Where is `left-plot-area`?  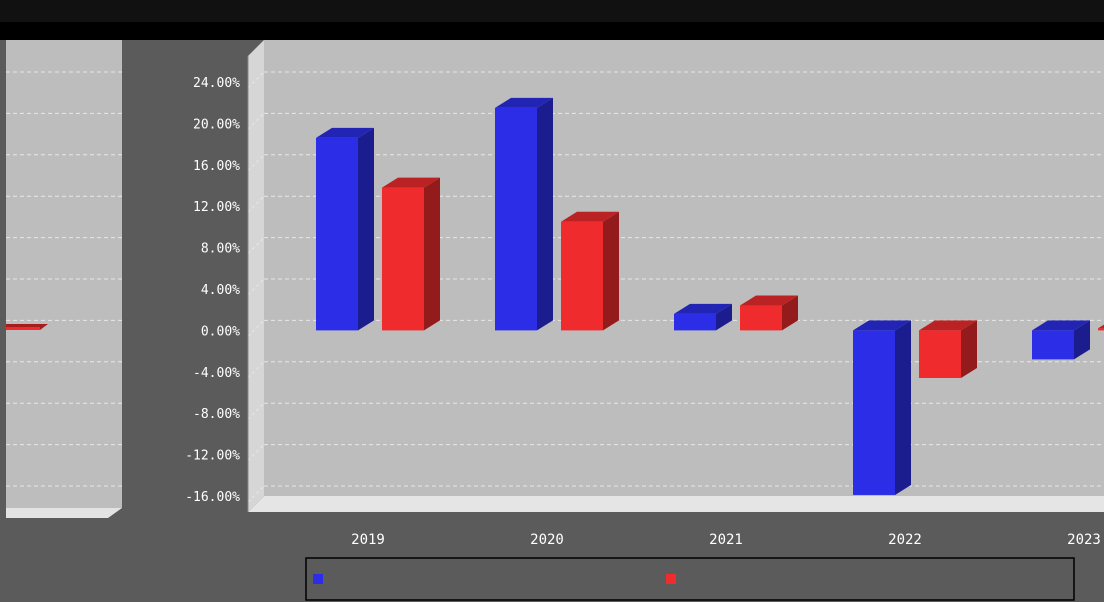
left-plot-area is located at coordinates (64, 274).